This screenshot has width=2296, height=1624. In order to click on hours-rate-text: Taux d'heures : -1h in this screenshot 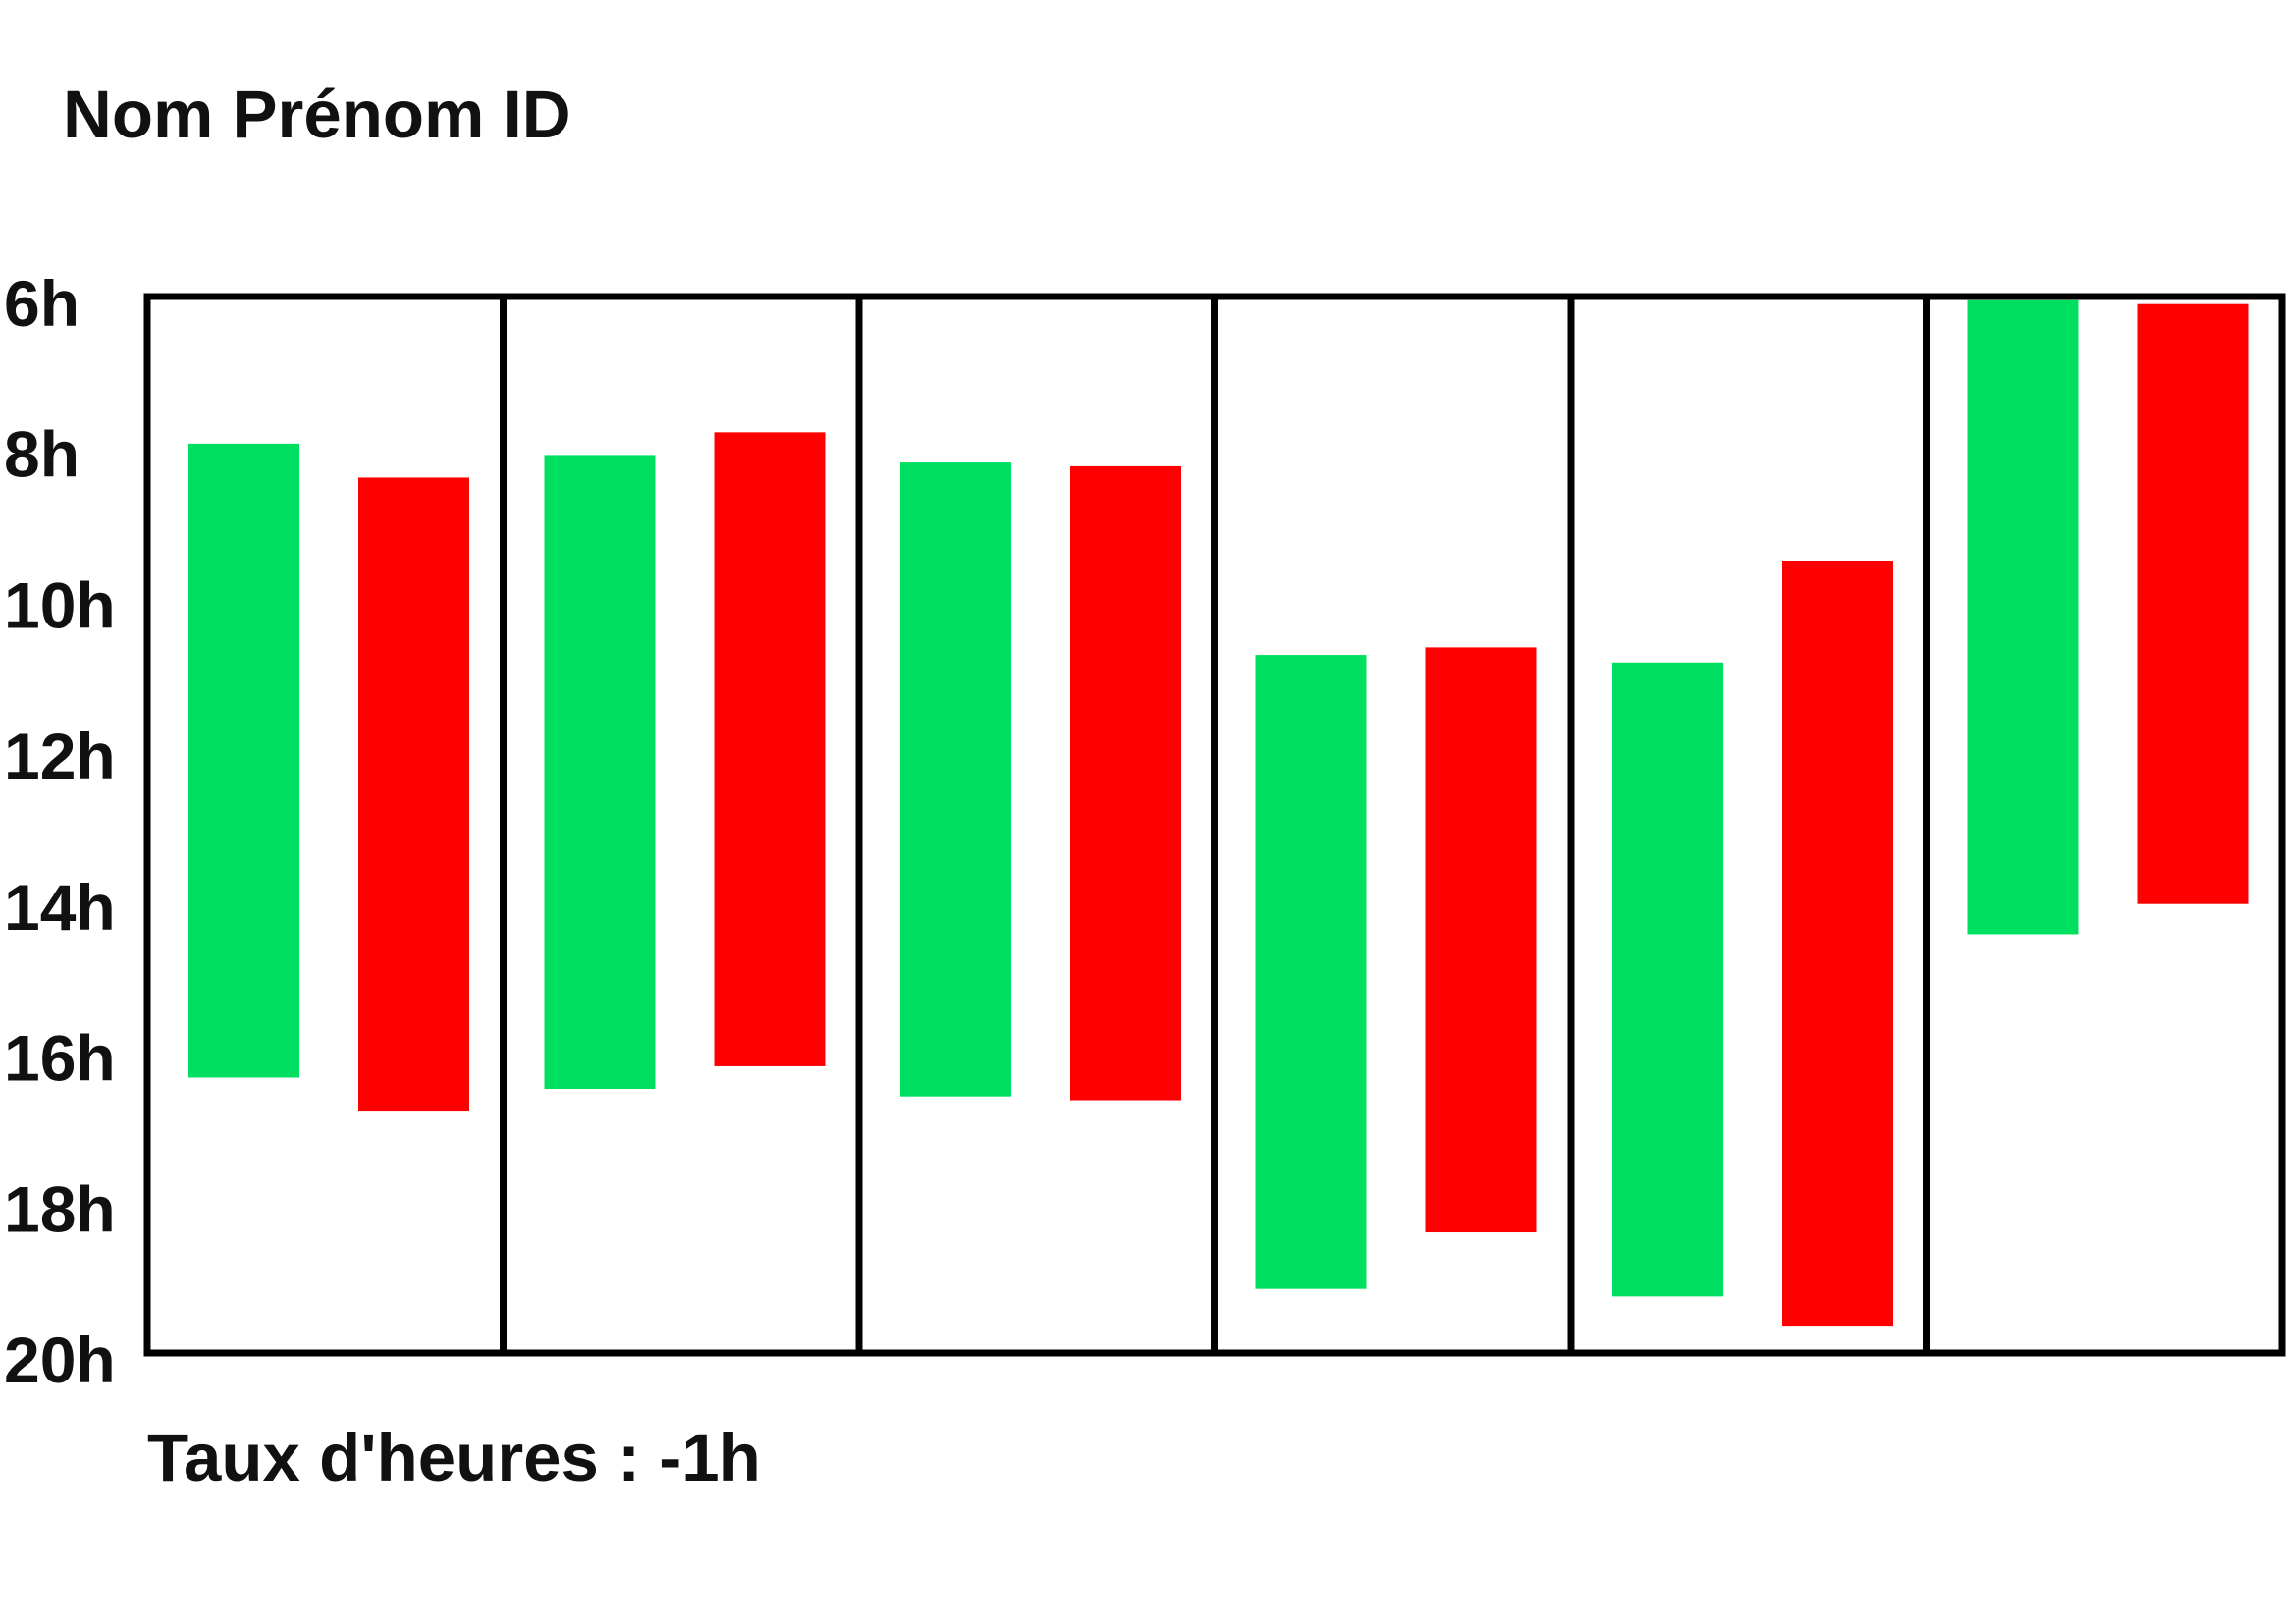, I will do `click(454, 1457)`.